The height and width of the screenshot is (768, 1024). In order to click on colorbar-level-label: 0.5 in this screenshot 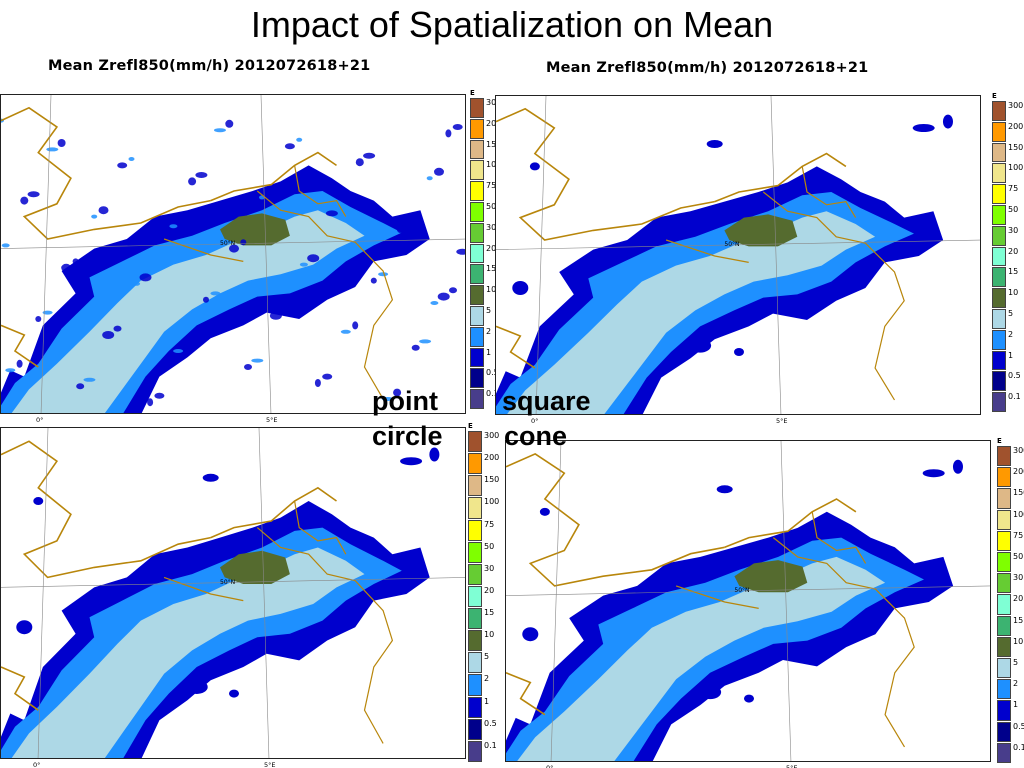, I will do `click(1014, 376)`.